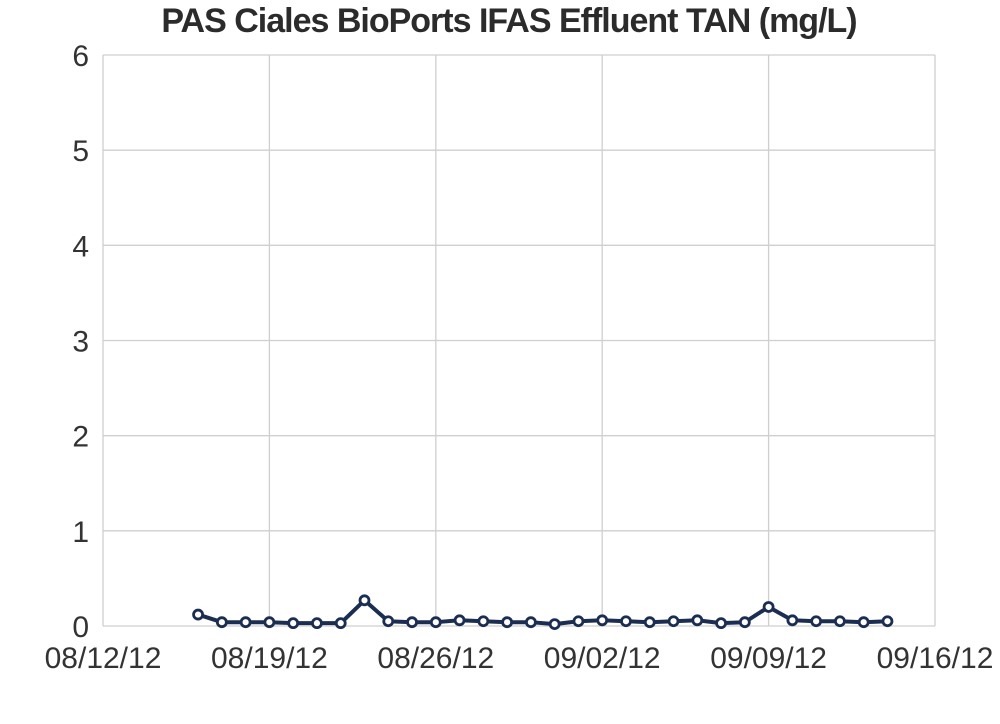  What do you see at coordinates (435, 658) in the screenshot?
I see `x-tick-label: 08/26/12` at bounding box center [435, 658].